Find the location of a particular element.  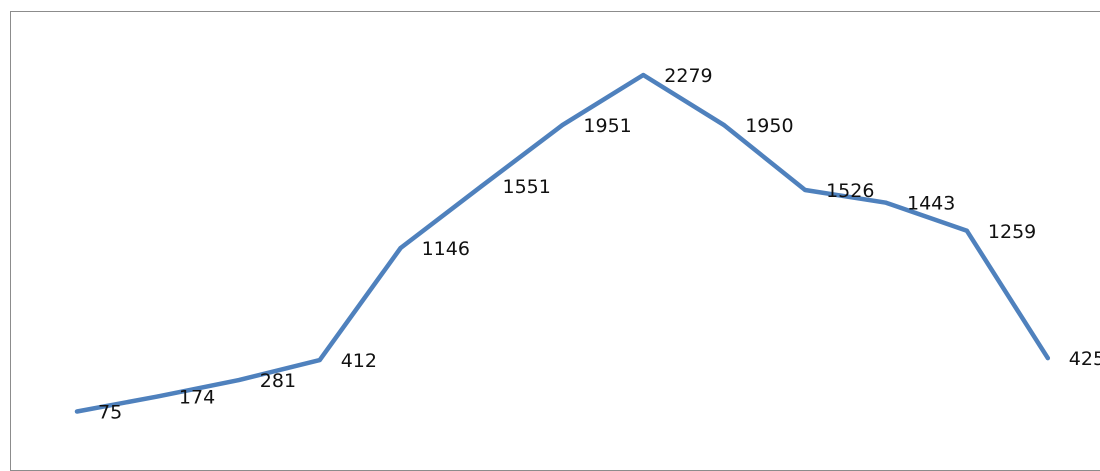

data-label-12: 425 is located at coordinates (1084, 359).